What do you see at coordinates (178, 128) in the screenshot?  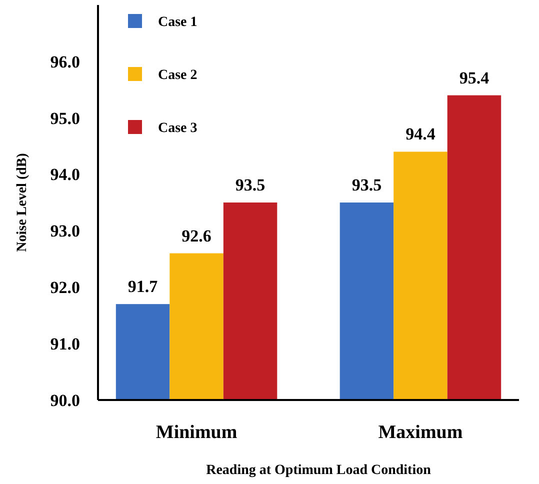 I see `legend-label: Case 3` at bounding box center [178, 128].